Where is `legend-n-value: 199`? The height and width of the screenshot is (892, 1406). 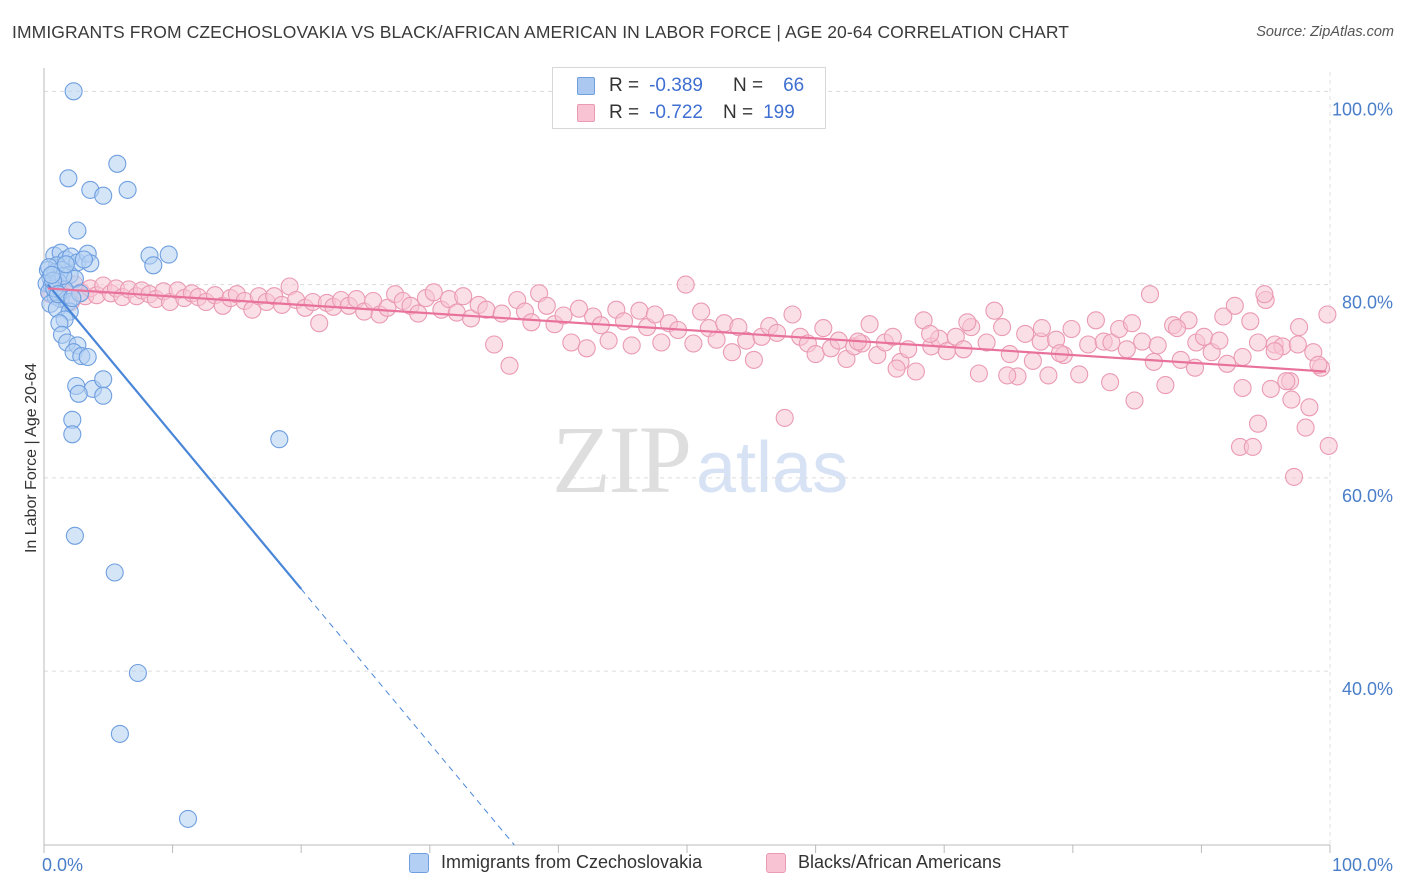
legend-n-value: 199 is located at coordinates (779, 112).